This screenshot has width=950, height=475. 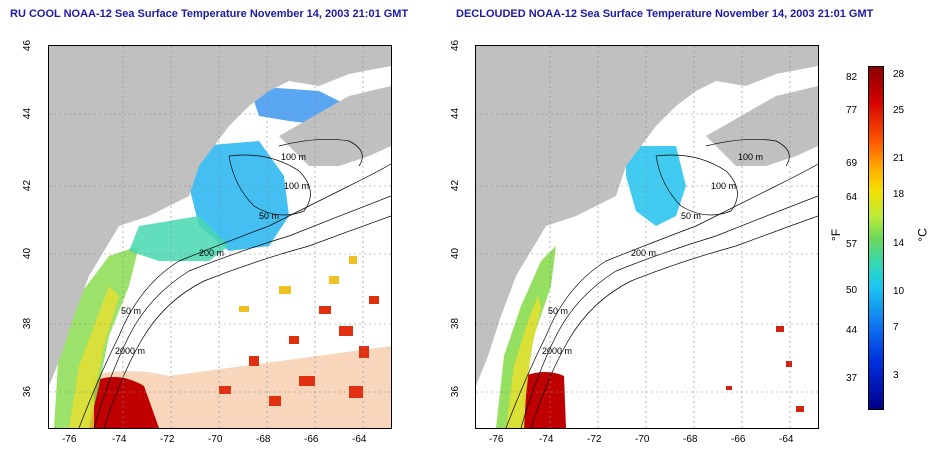 What do you see at coordinates (299, 351) in the screenshot?
I see `warm-cloud-speckles` at bounding box center [299, 351].